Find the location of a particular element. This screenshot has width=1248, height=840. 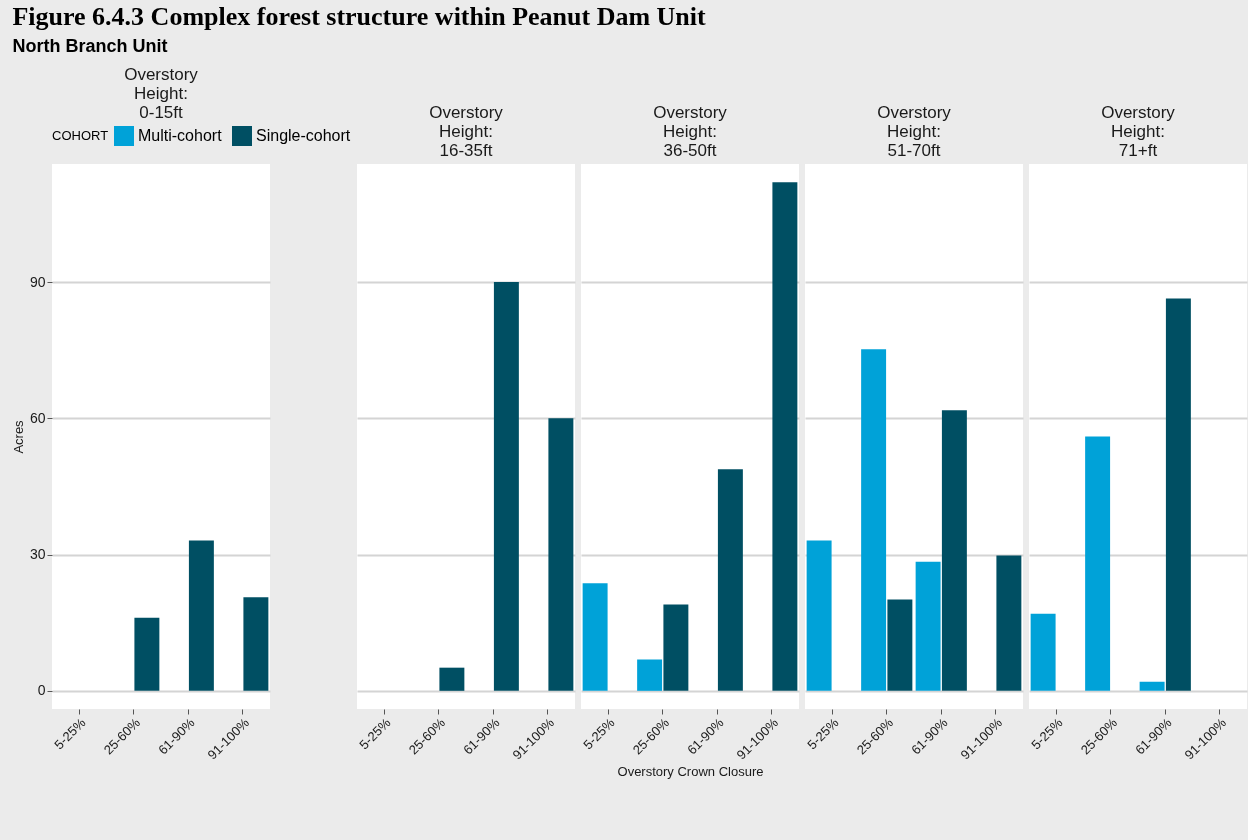

y-tick-label: 90 is located at coordinates (37, 281).